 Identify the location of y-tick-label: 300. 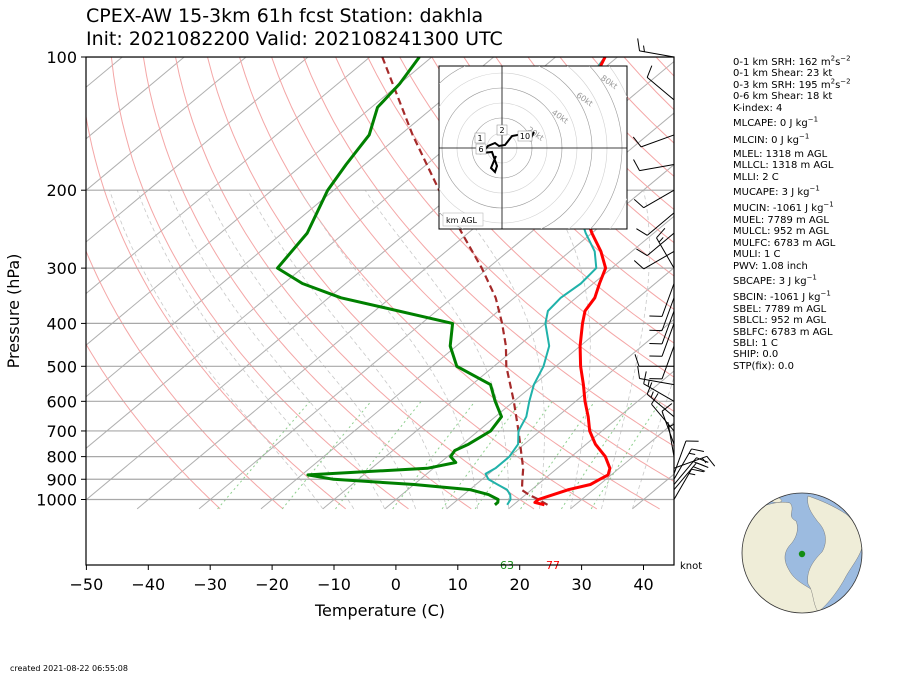
(61, 268).